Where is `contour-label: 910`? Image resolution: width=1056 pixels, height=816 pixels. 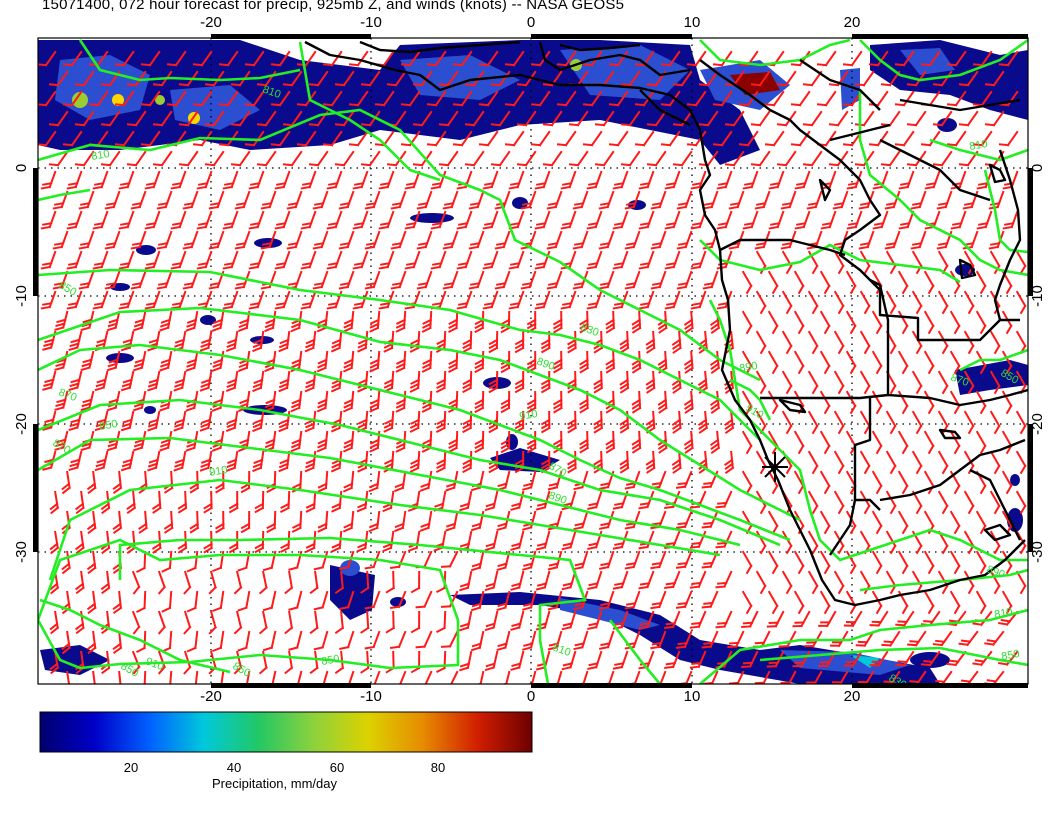
contour-label: 910 is located at coordinates (154, 665).